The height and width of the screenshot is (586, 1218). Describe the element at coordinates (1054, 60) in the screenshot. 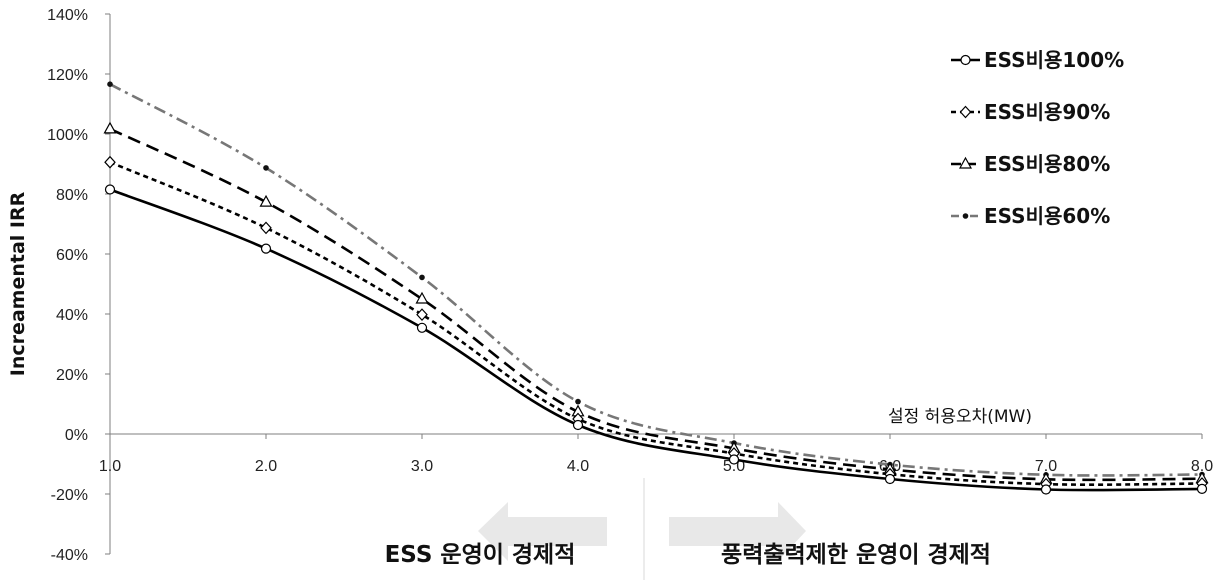

I see `legend-label: ESS비용100%` at that location.